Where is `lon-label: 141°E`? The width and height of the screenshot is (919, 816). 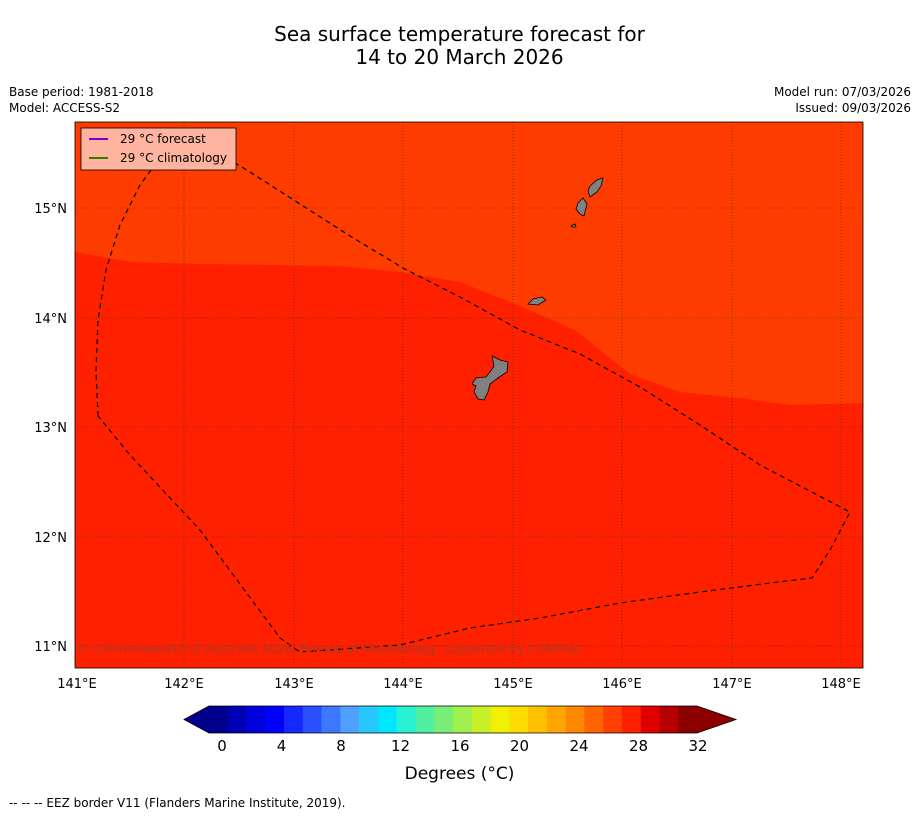 lon-label: 141°E is located at coordinates (77, 684).